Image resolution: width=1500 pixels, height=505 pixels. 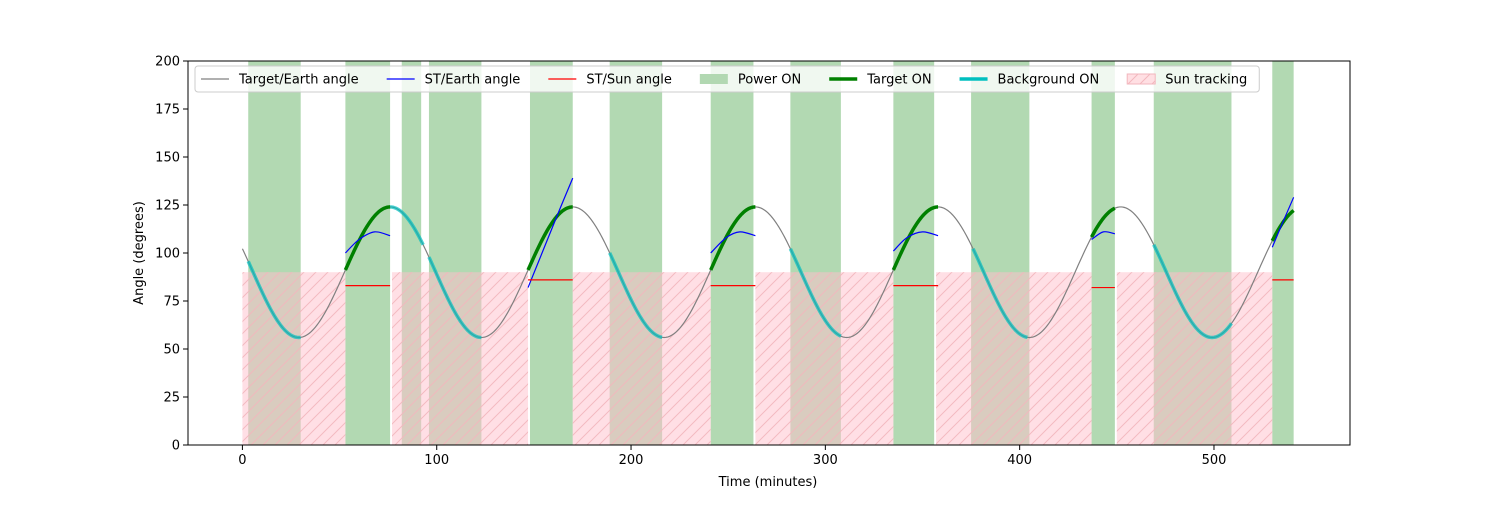 I want to click on y-tick-label: 150, so click(x=167, y=158).